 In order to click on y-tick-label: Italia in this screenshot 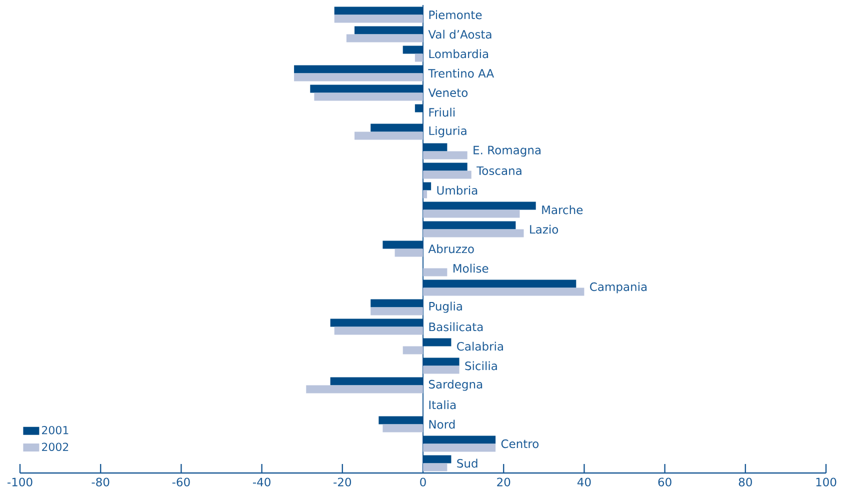, I will do `click(442, 405)`.